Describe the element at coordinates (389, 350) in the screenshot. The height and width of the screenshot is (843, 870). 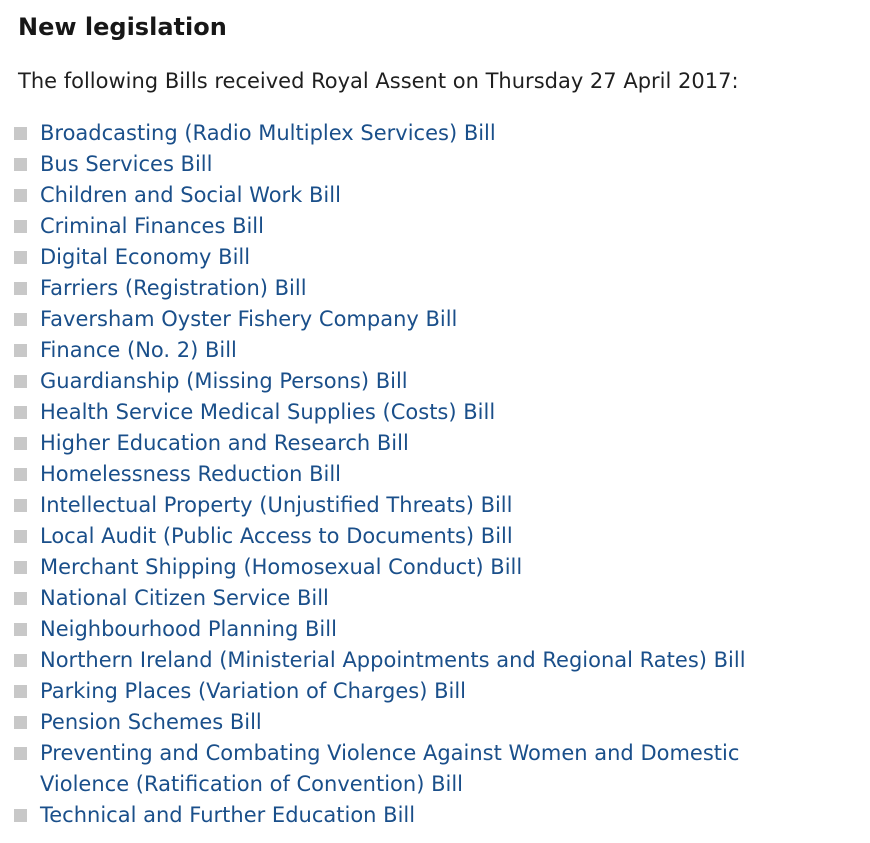
I see `list-item: Finance (No. 2) Bill` at that location.